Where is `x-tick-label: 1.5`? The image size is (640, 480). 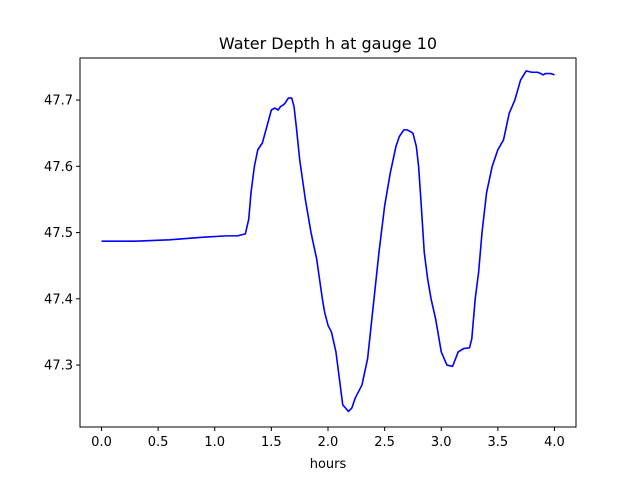 x-tick-label: 1.5 is located at coordinates (271, 442).